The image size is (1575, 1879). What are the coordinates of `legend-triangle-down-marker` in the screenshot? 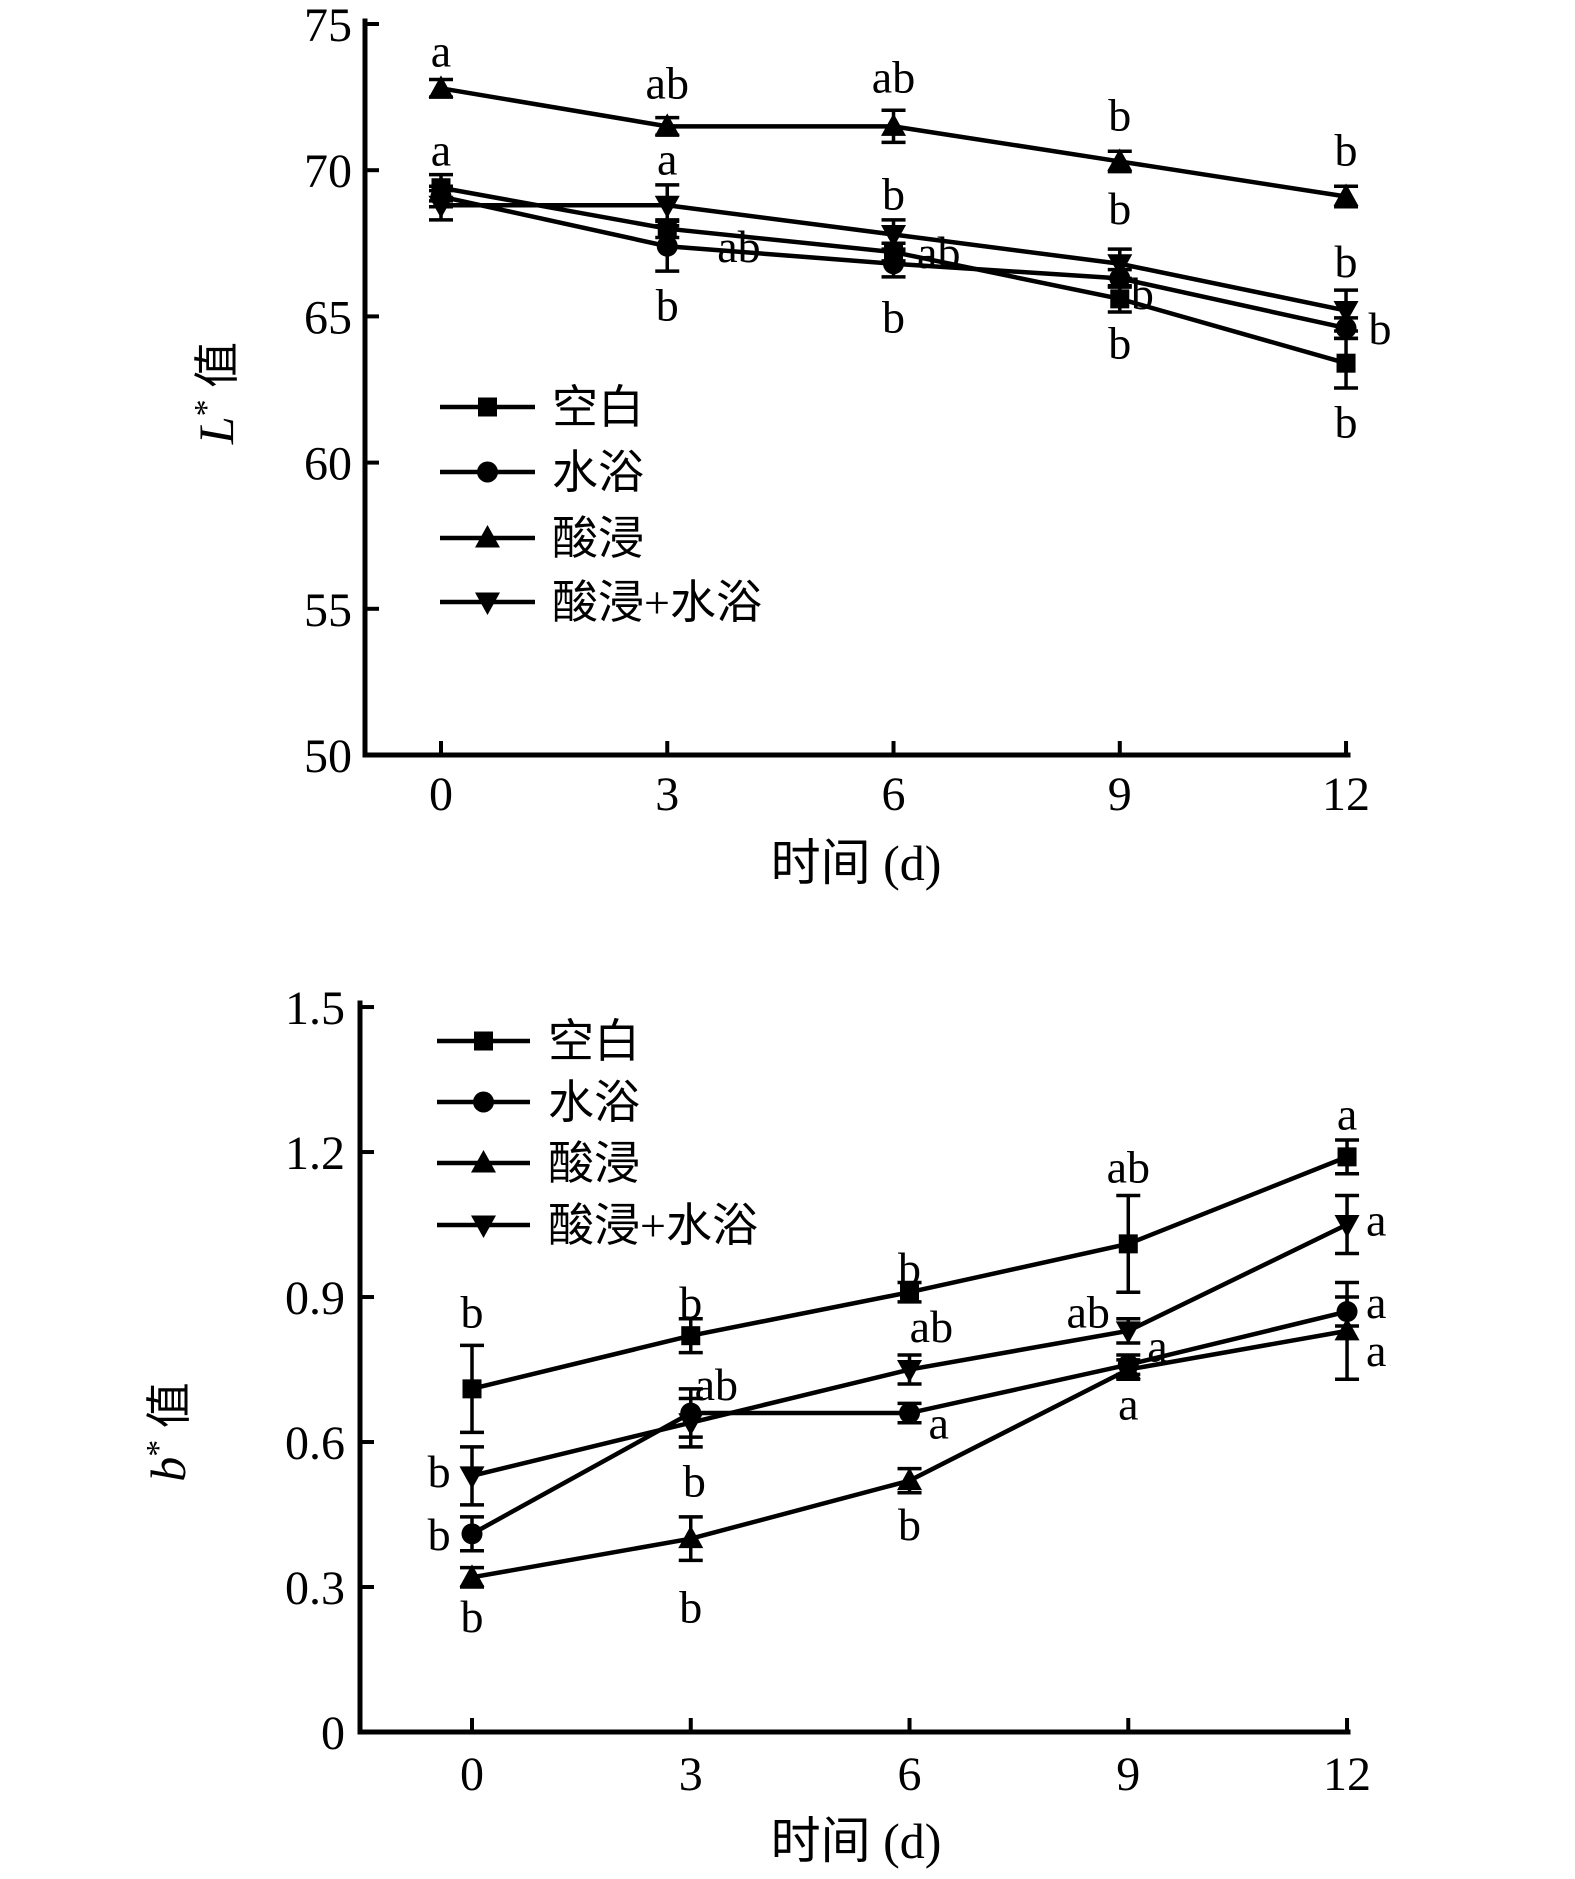 It's located at (483, 1226).